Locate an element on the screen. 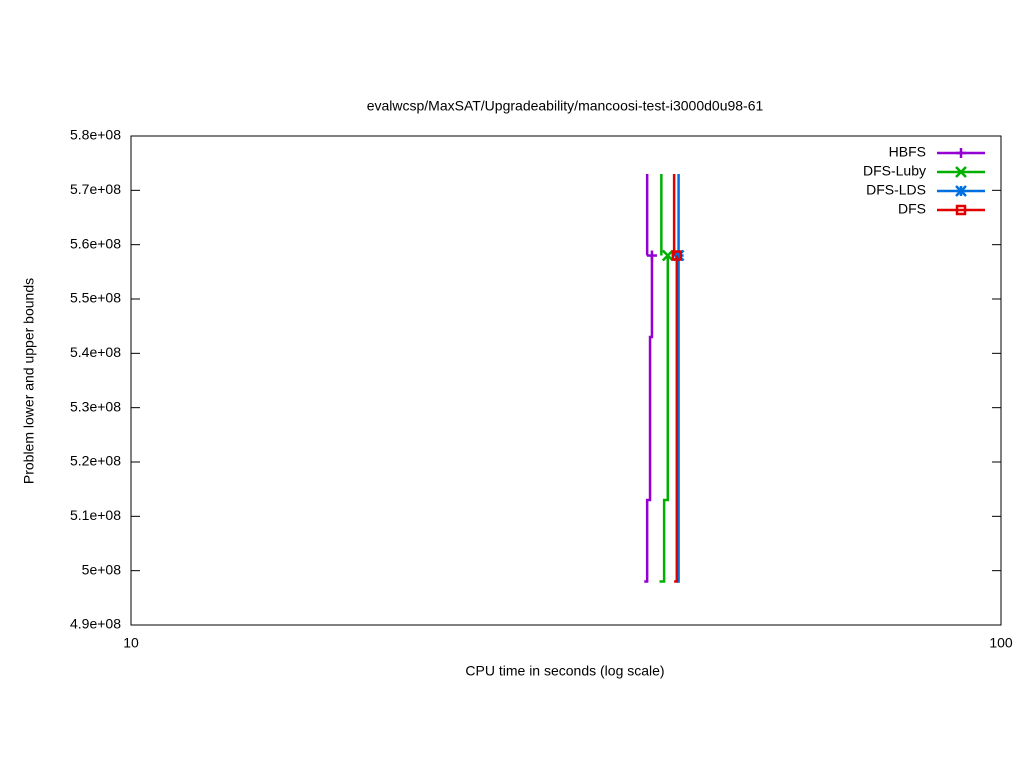 This screenshot has width=1024, height=768. x-tick-label: 10 is located at coordinates (131, 643).